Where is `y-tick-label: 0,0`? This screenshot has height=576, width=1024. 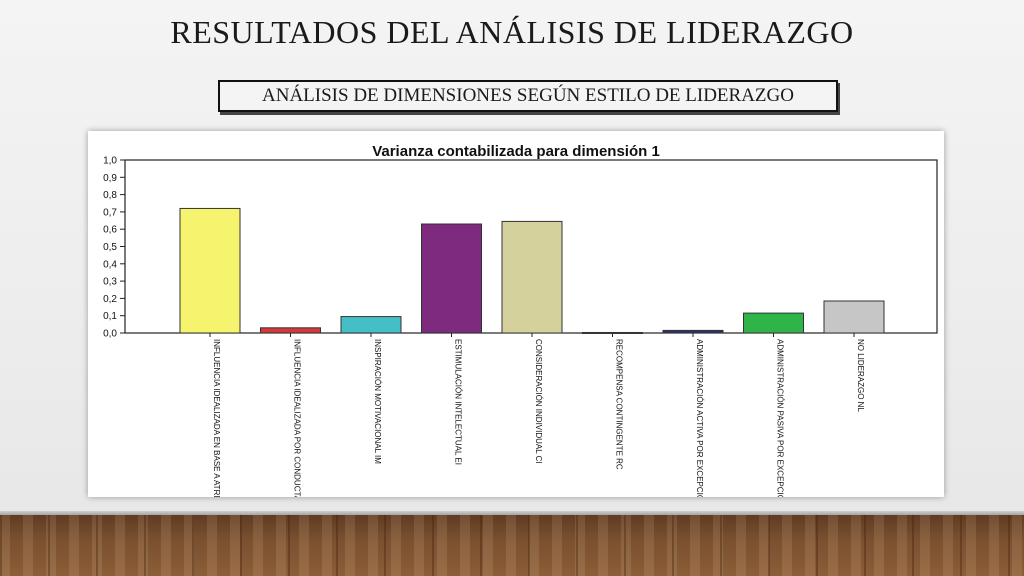 y-tick-label: 0,0 is located at coordinates (110, 334).